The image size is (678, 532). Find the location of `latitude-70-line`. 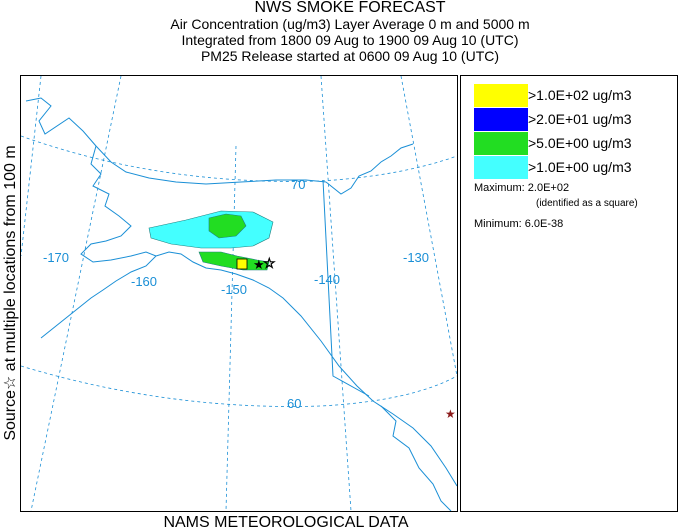

latitude-70-line is located at coordinates (239, 158).